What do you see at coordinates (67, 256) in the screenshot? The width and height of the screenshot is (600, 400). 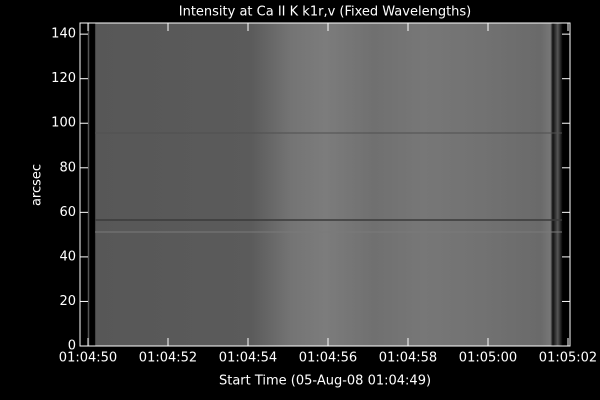 I see `y-tick-label: 40` at bounding box center [67, 256].